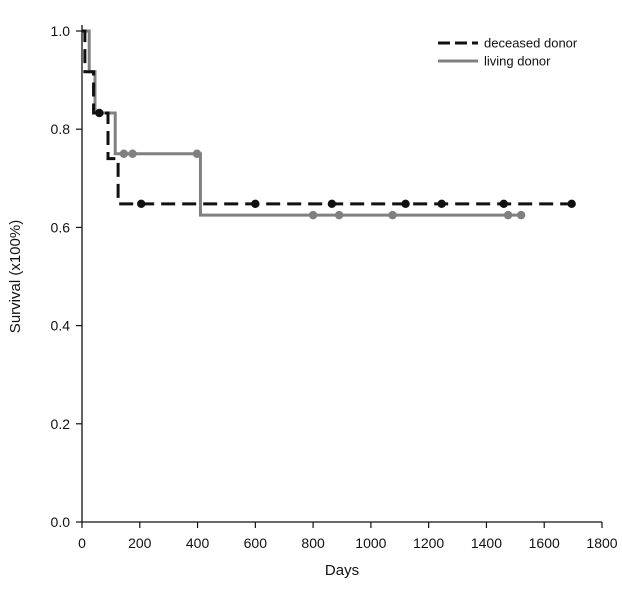  Describe the element at coordinates (517, 61) in the screenshot. I see `legend-label: living donor` at that location.